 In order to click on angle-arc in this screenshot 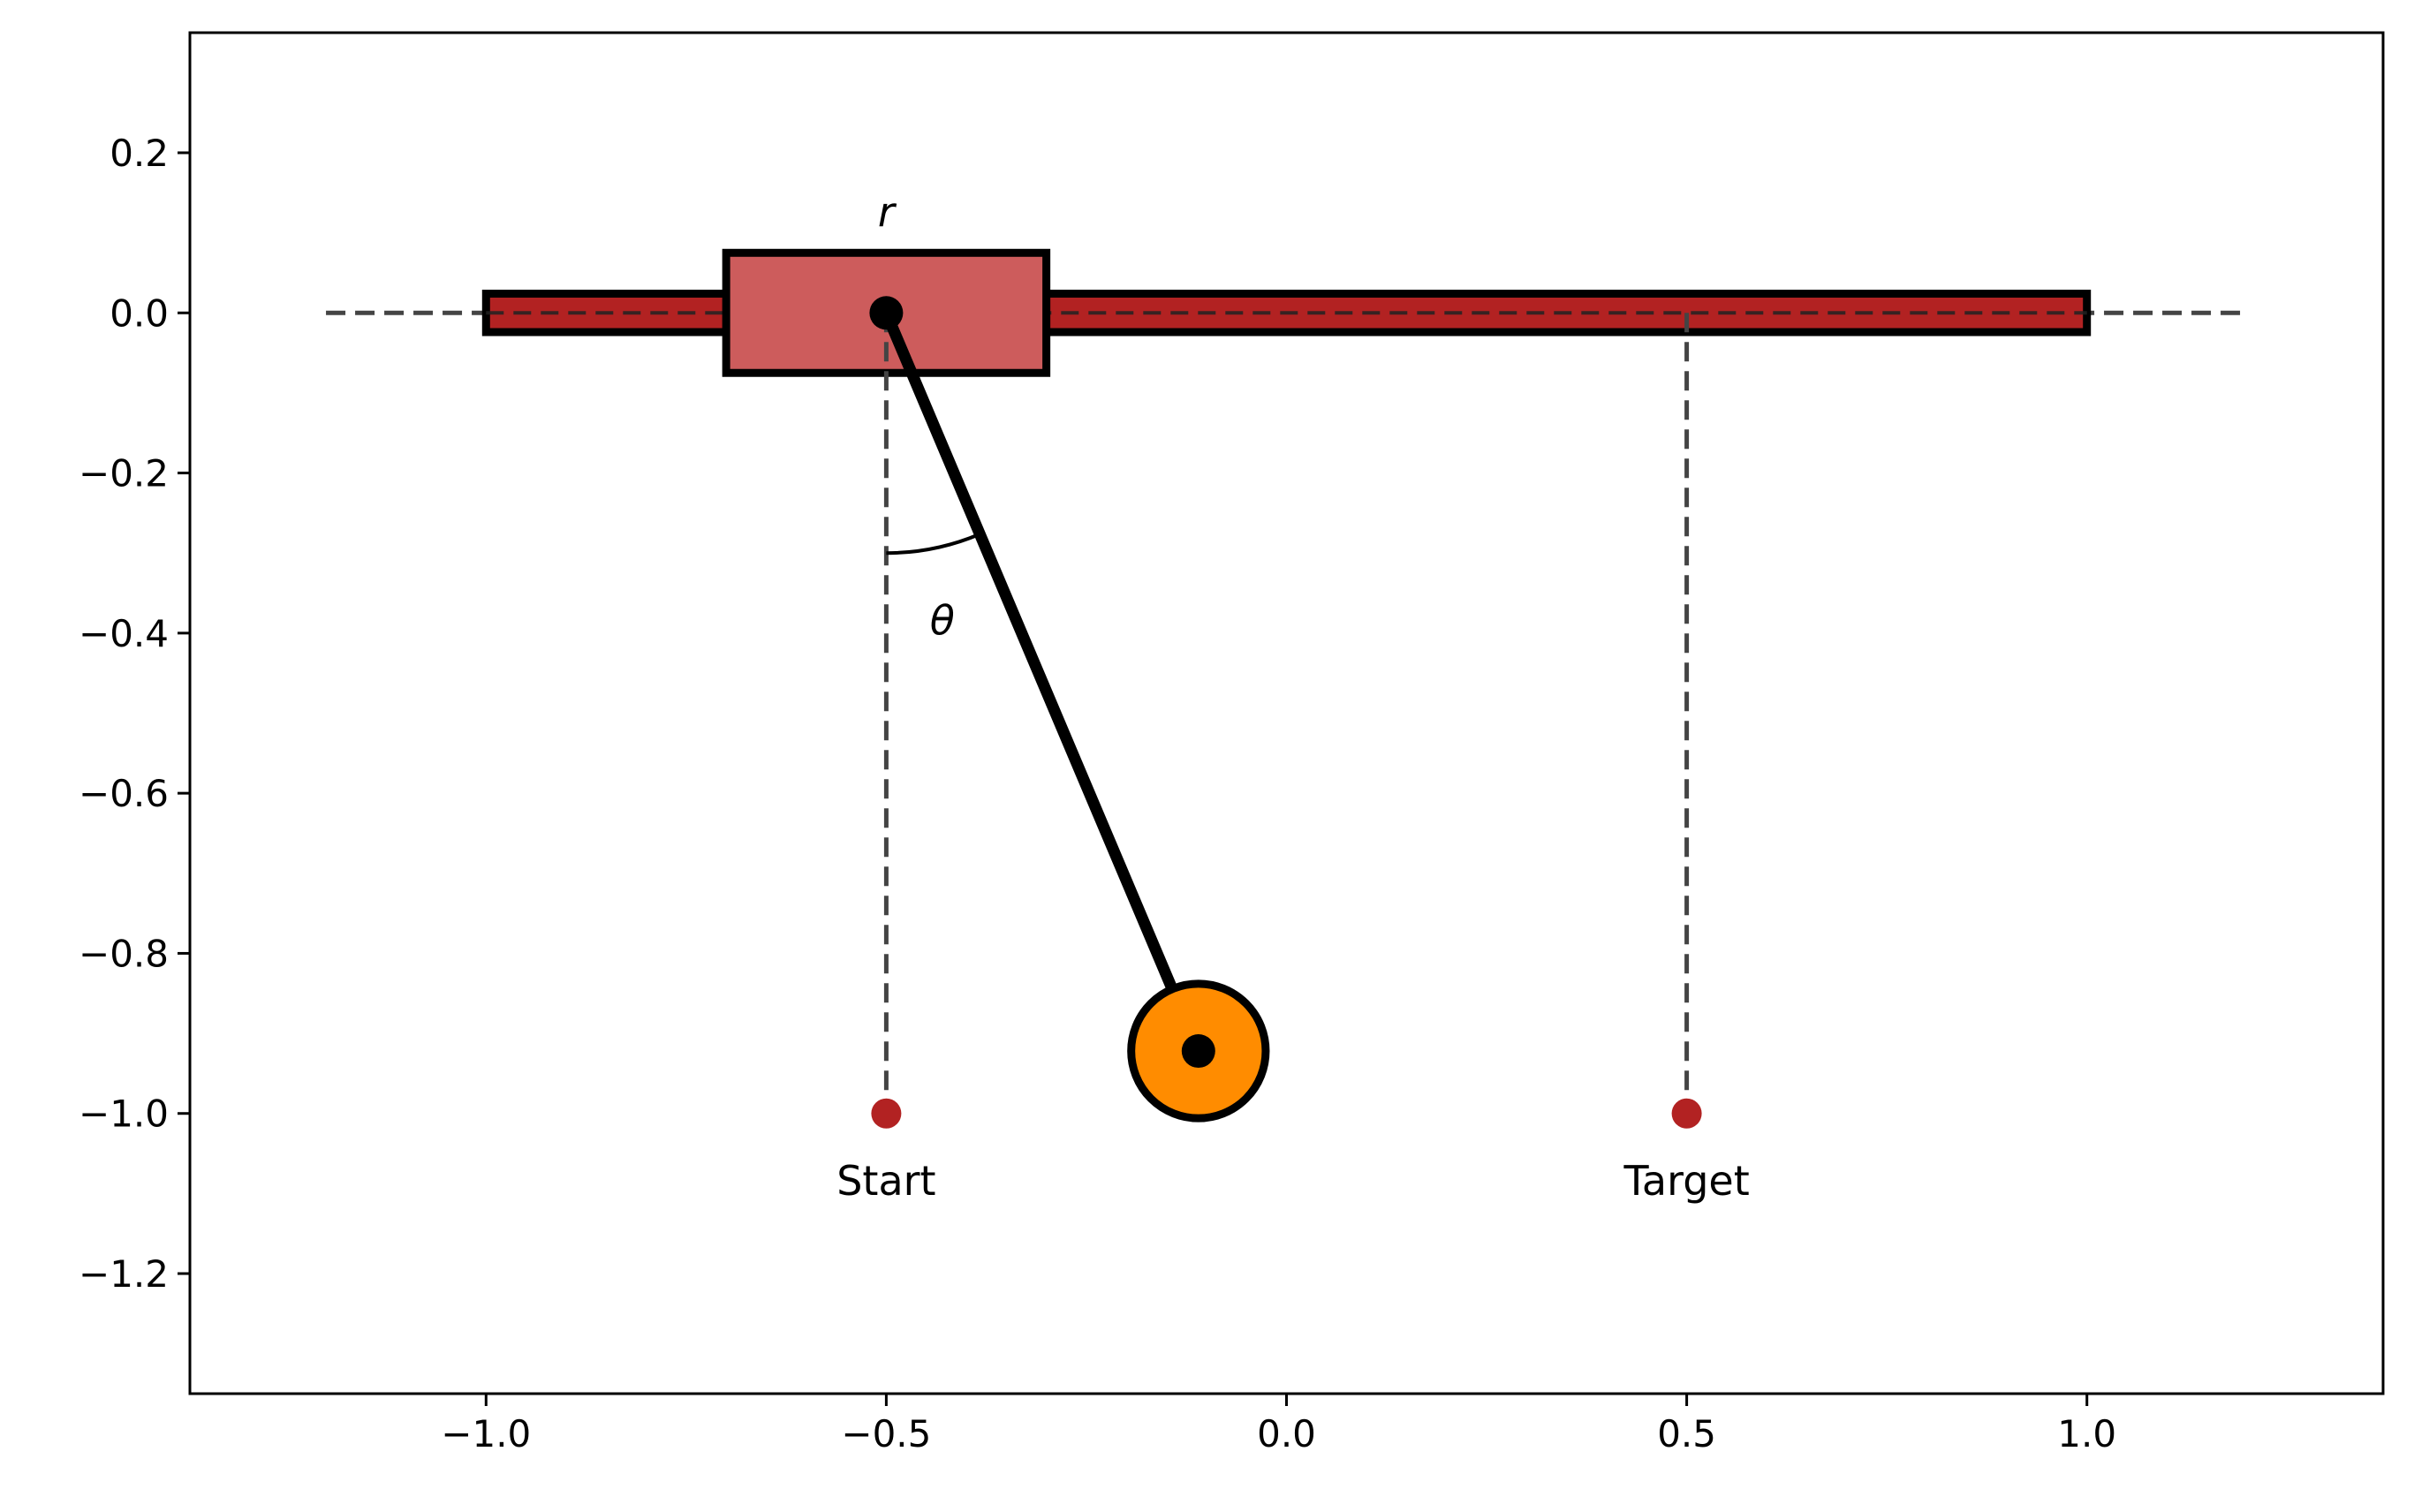, I will do `click(934, 544)`.